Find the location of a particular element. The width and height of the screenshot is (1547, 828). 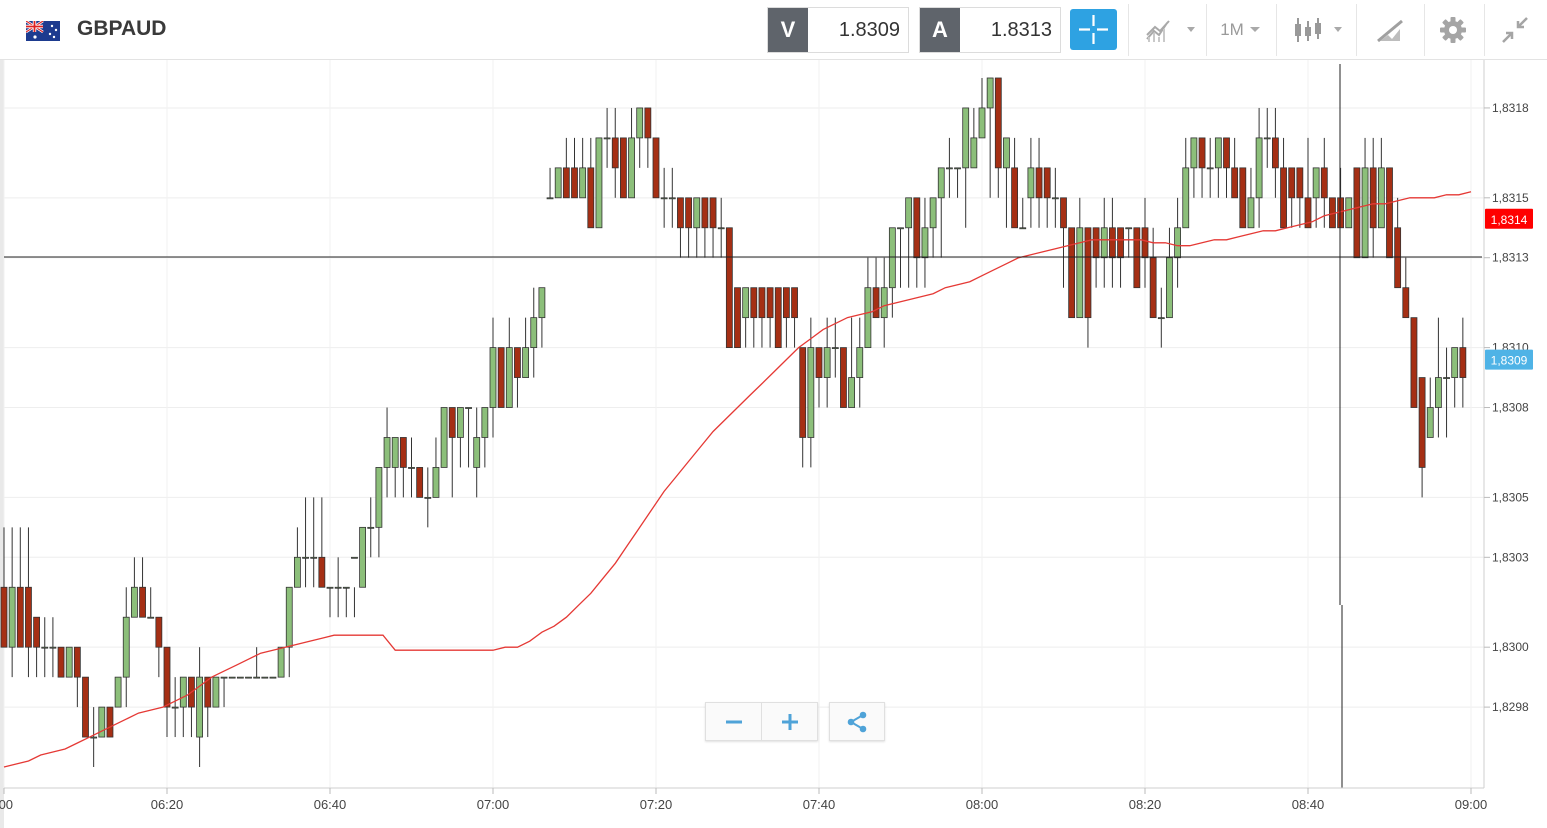

zoom-in-button is located at coordinates (789, 721).